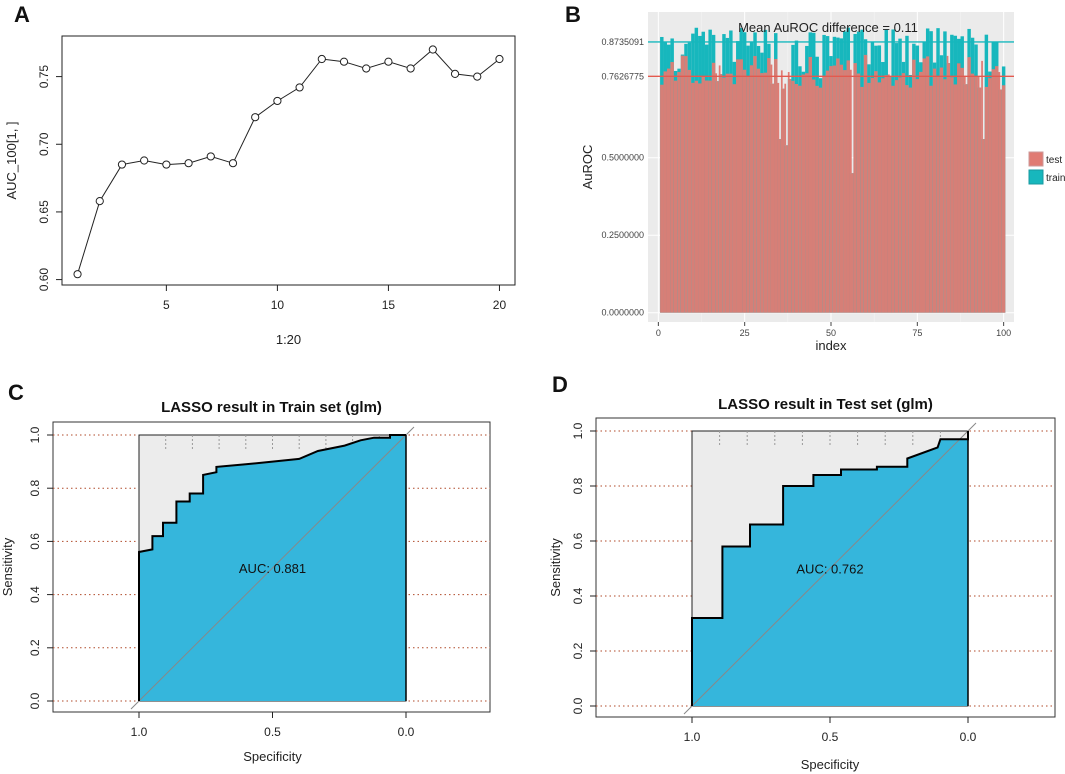 The image size is (1065, 774). What do you see at coordinates (658, 333) in the screenshot?
I see `x-tick-label-b: 0` at bounding box center [658, 333].